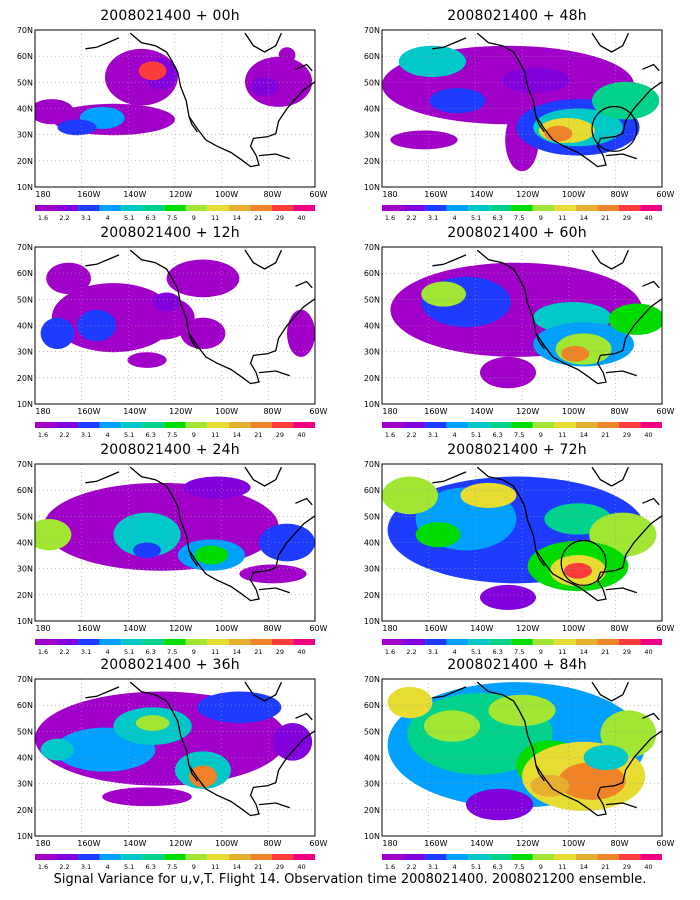 The image size is (700, 900). What do you see at coordinates (435, 843) in the screenshot?
I see `lon-label: 160W` at bounding box center [435, 843].